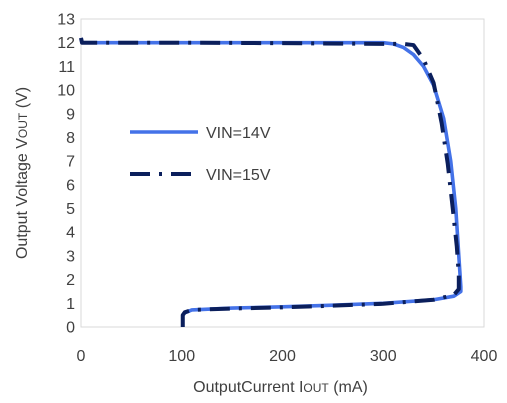 The width and height of the screenshot is (507, 403). Describe the element at coordinates (66, 43) in the screenshot. I see `y-tick-label: 12` at that location.